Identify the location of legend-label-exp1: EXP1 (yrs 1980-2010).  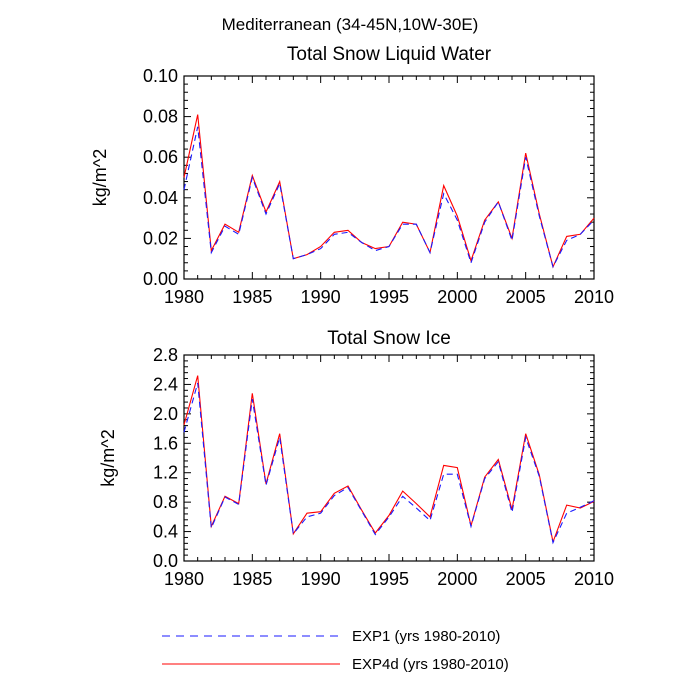
(426, 636).